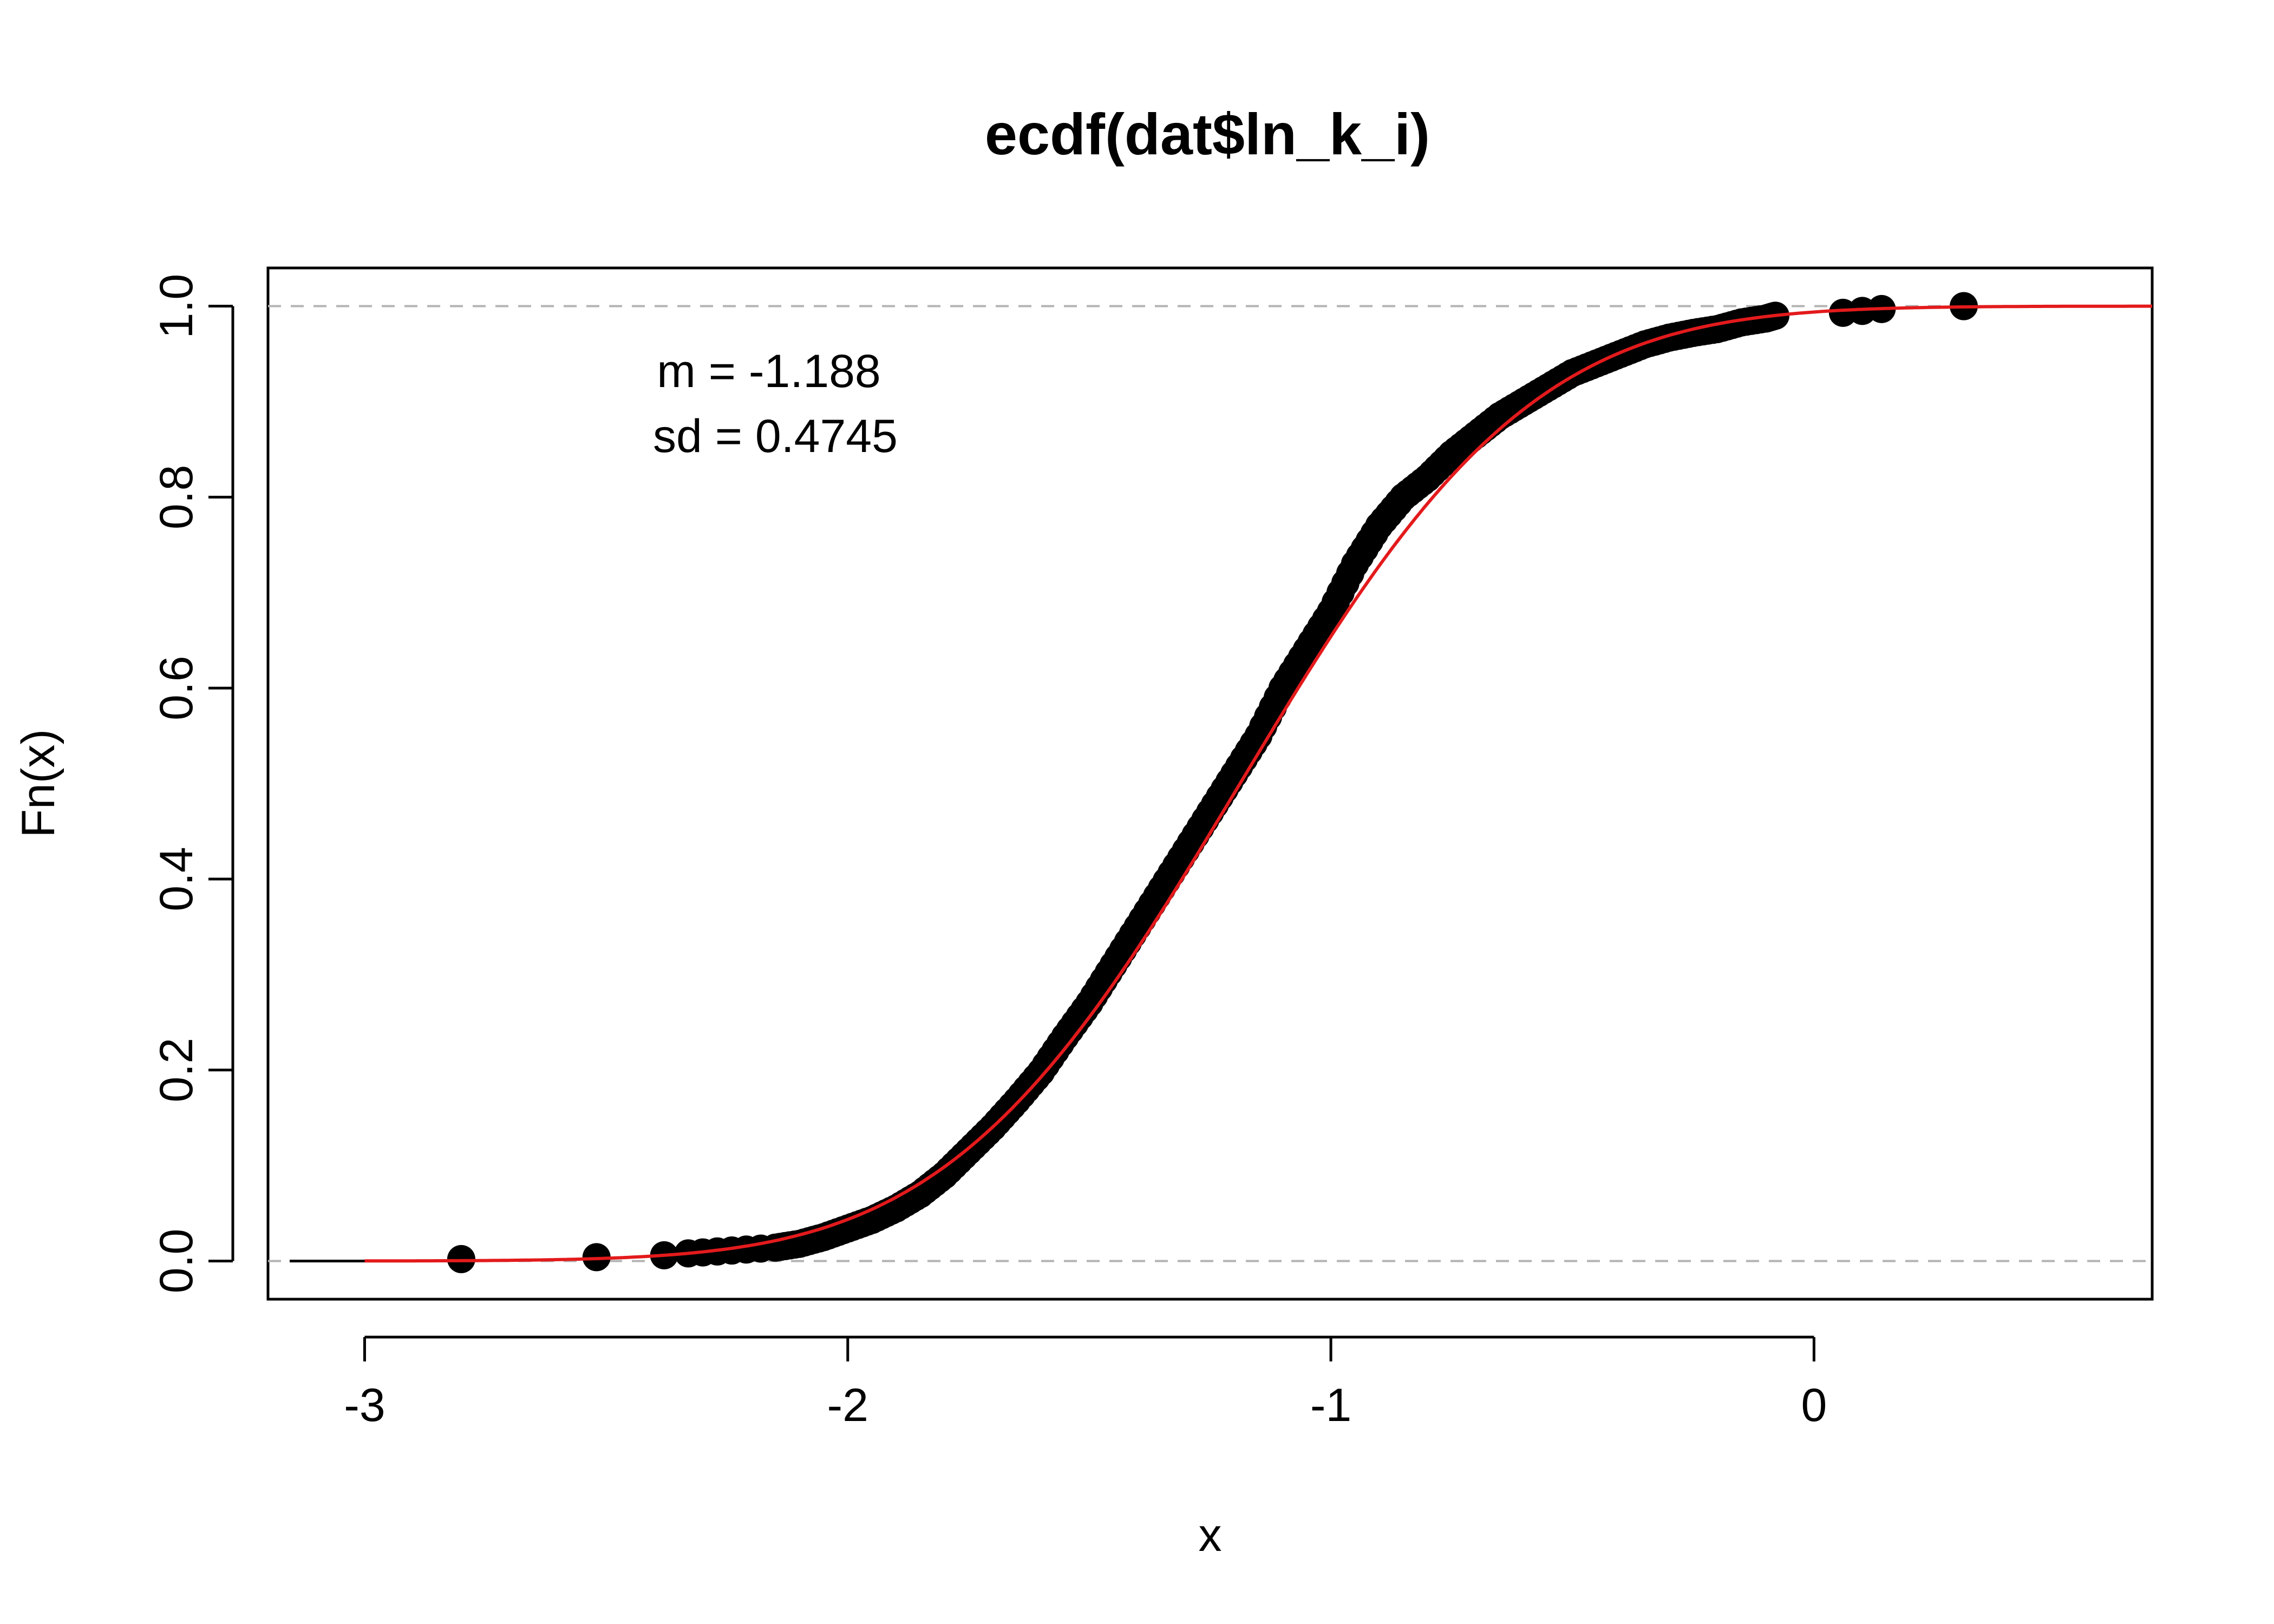  What do you see at coordinates (1208, 134) in the screenshot?
I see `chart-title: ecdf(dat$ln_k_i)` at bounding box center [1208, 134].